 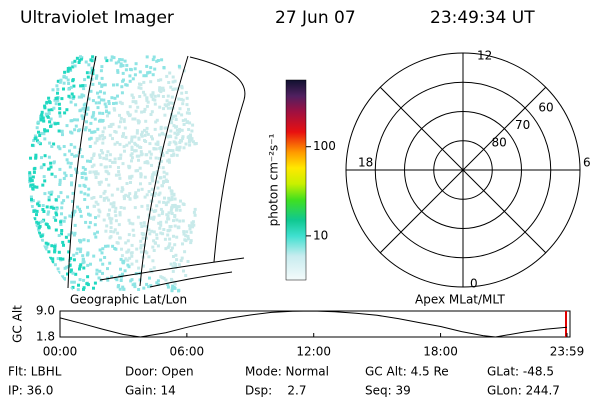 What do you see at coordinates (474, 284) in the screenshot?
I see `mlt-label: 0` at bounding box center [474, 284].